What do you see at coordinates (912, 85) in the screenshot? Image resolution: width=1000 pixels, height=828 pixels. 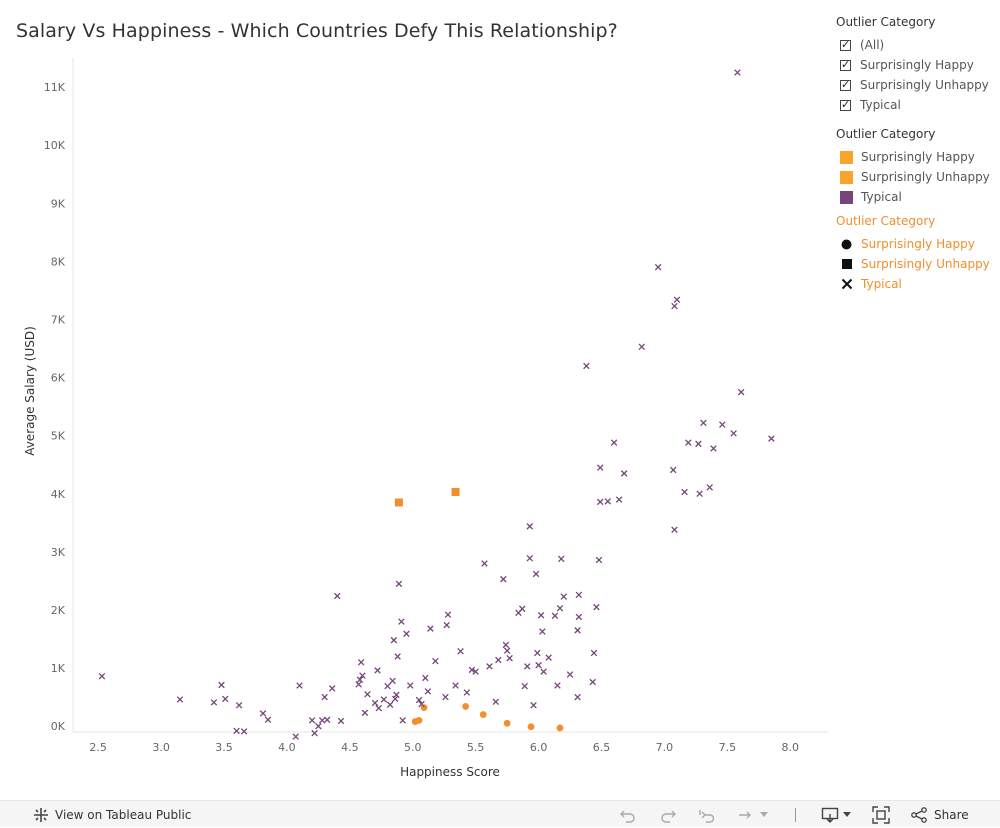 I see `filter-item-surprisingly-unhappy: Surprisingly Unhappy` at bounding box center [912, 85].